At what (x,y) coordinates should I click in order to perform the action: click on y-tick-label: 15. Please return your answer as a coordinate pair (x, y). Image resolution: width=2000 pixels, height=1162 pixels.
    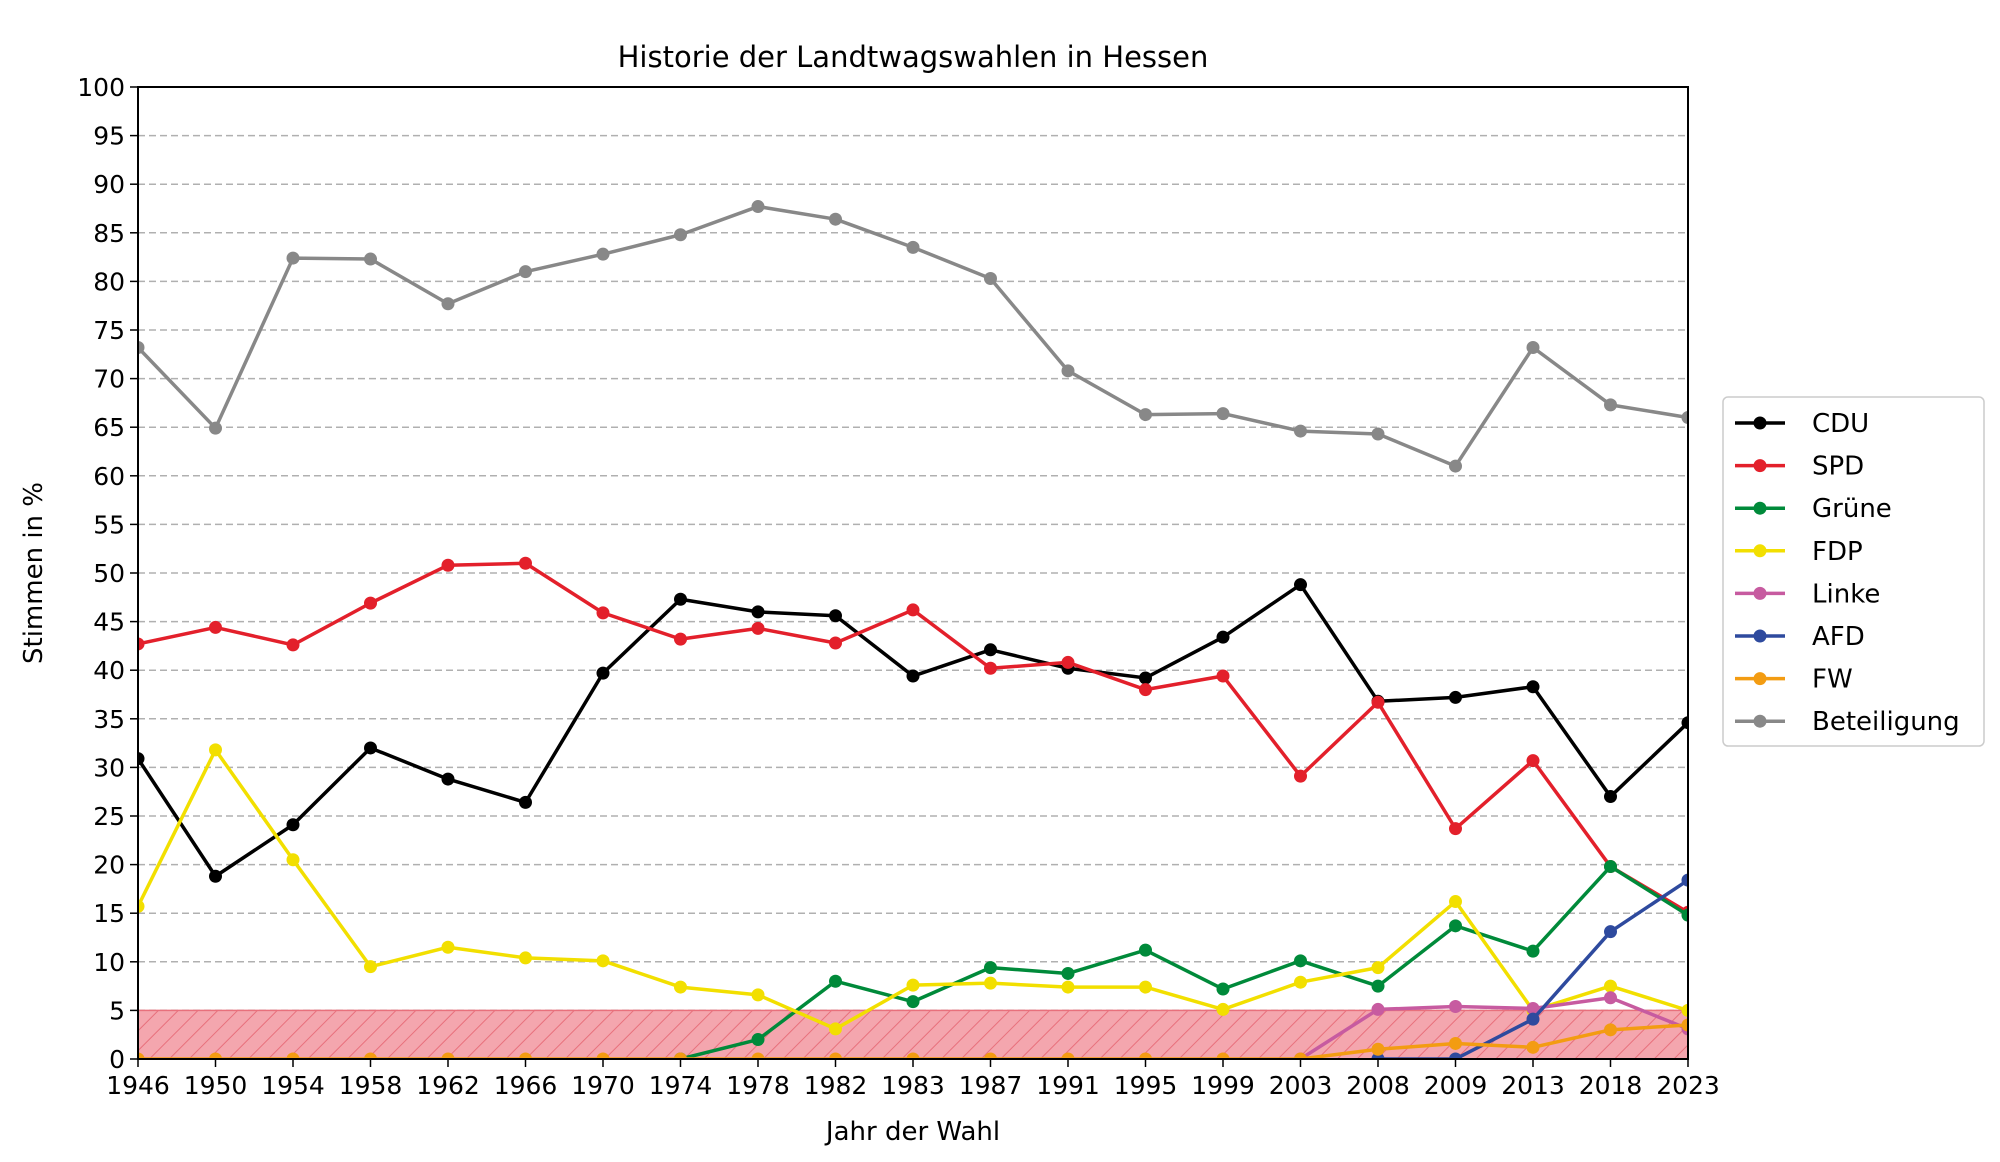
    Looking at the image, I should click on (109, 913).